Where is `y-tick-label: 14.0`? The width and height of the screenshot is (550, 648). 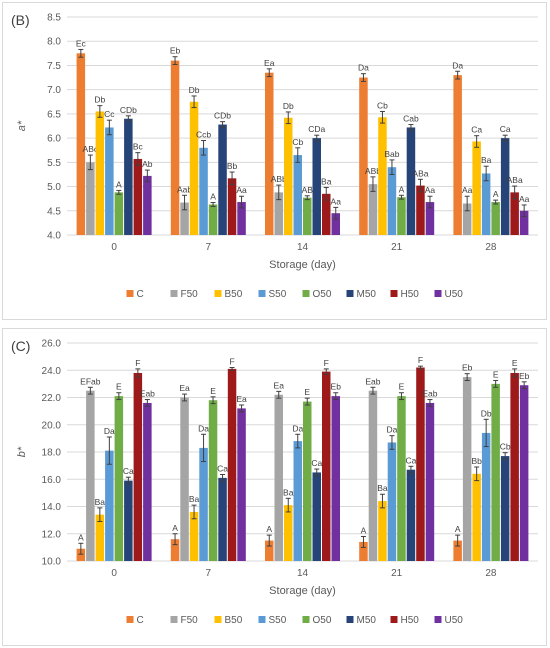 y-tick-label: 14.0 is located at coordinates (52, 507).